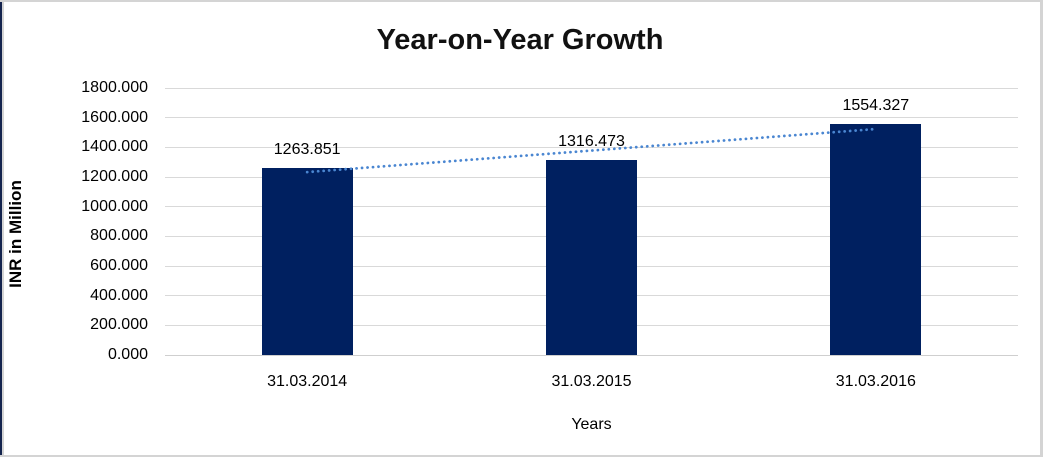 The width and height of the screenshot is (1043, 457). Describe the element at coordinates (591, 141) in the screenshot. I see `bar-value-label: 1316.473` at that location.